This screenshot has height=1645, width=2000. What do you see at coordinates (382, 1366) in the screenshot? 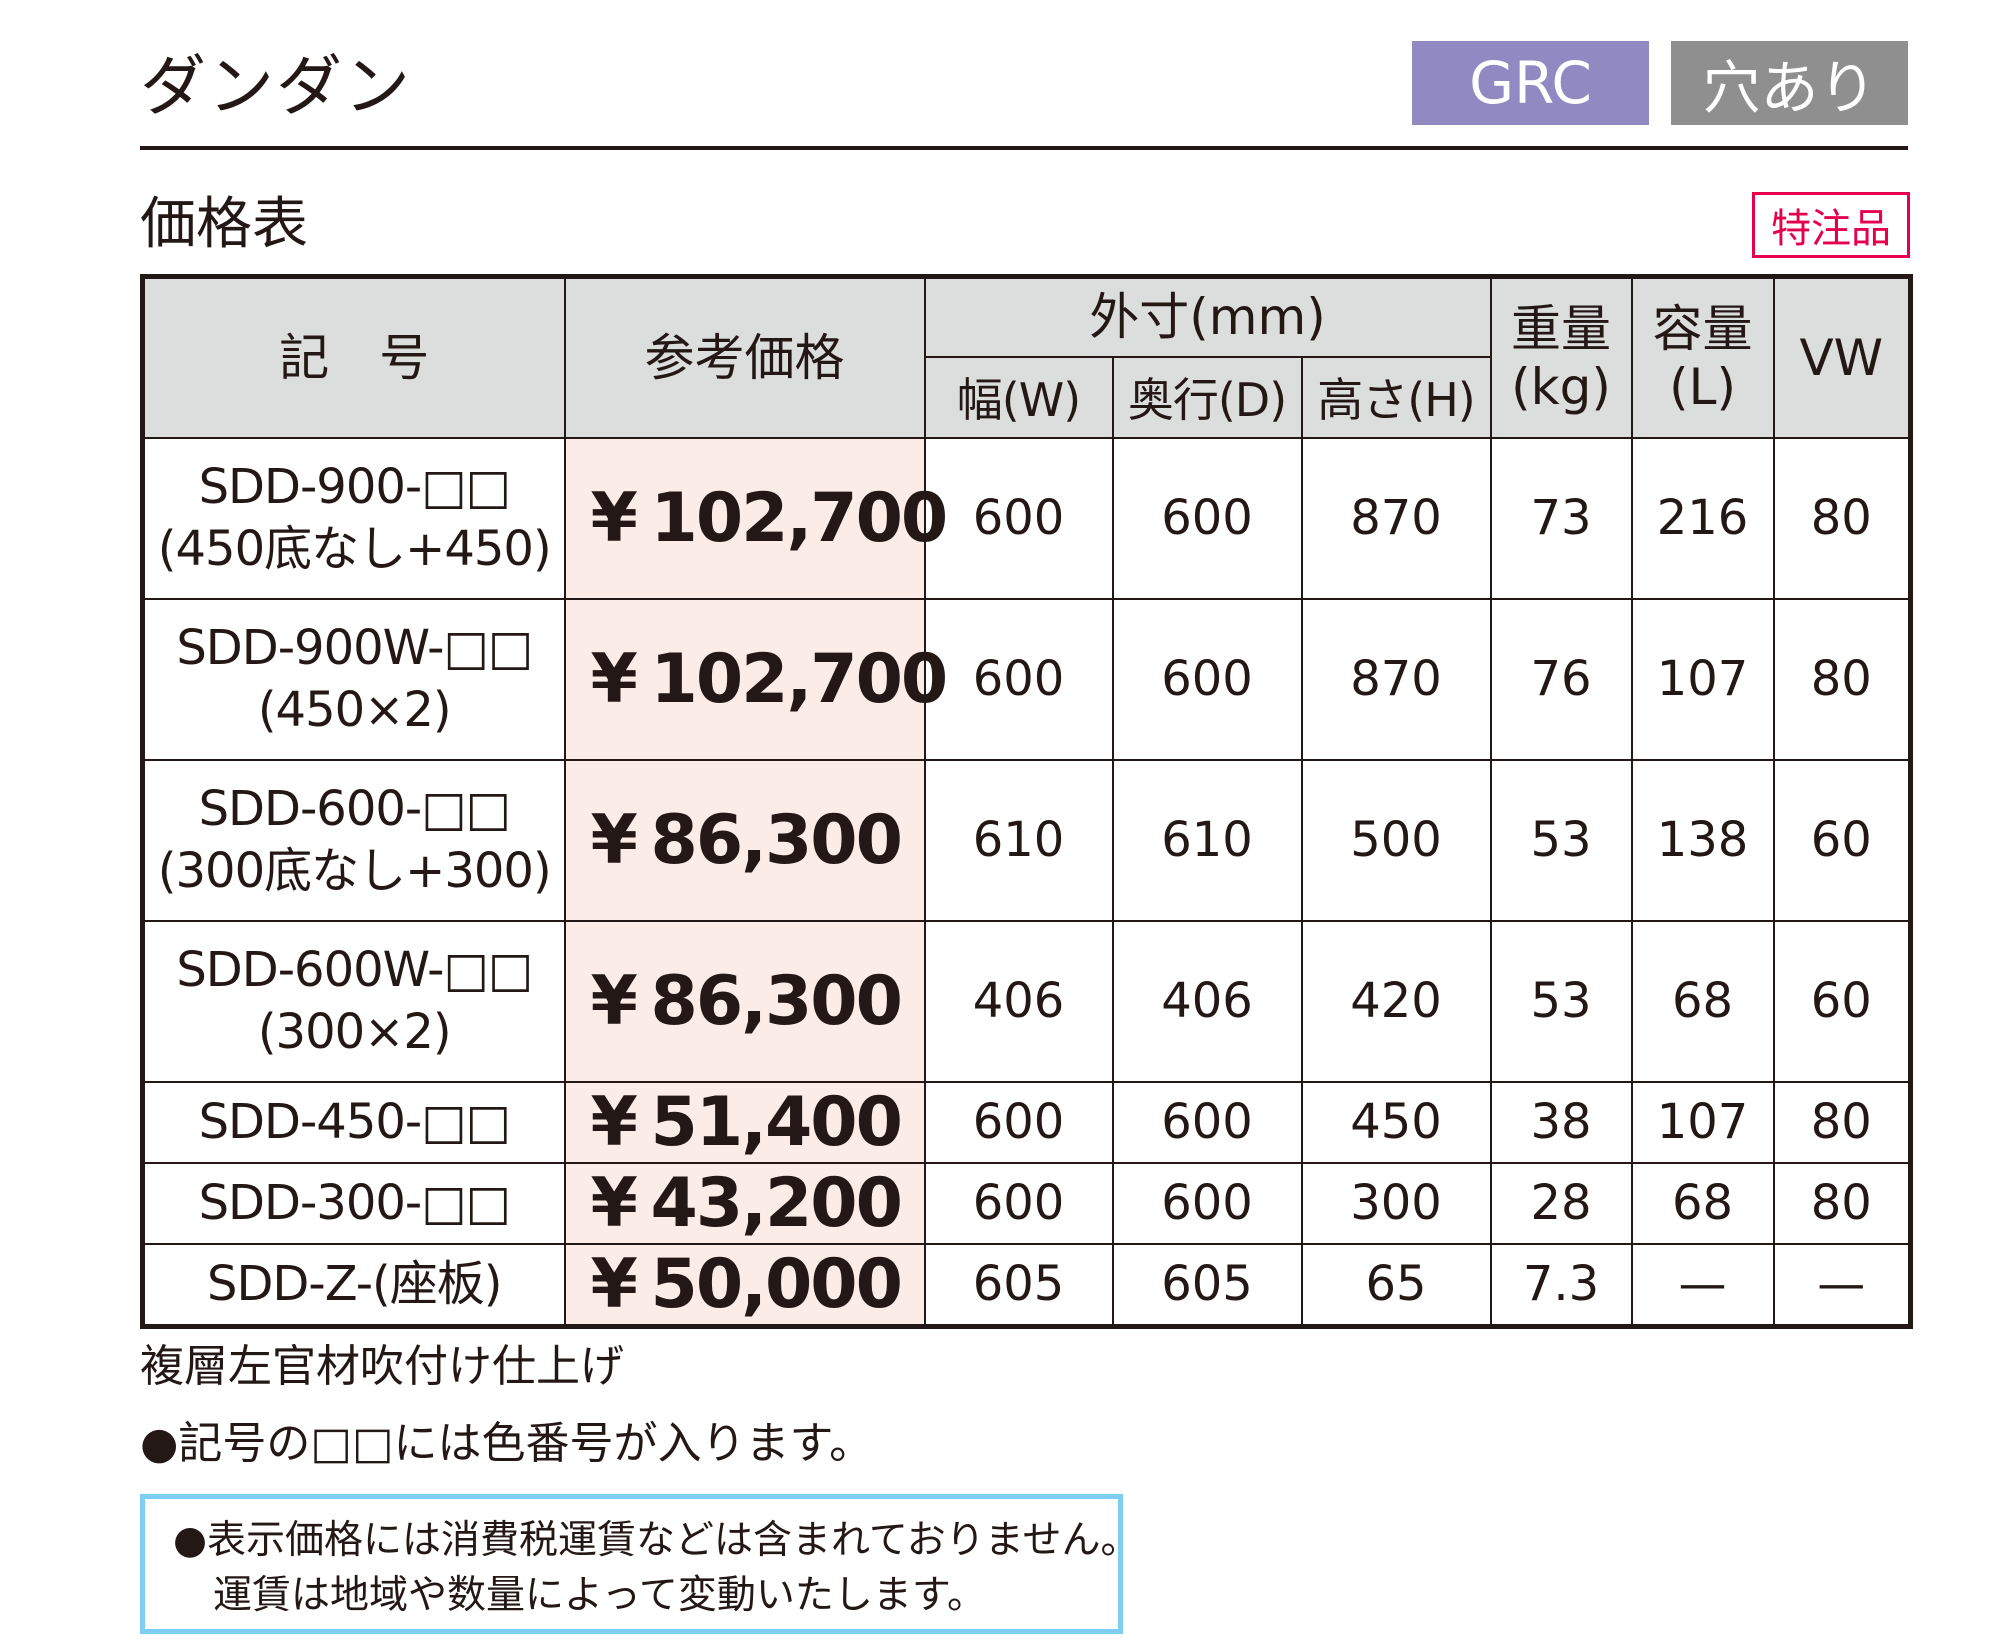
I see `finish-note: 複層左官材吹付け仕上げ` at bounding box center [382, 1366].